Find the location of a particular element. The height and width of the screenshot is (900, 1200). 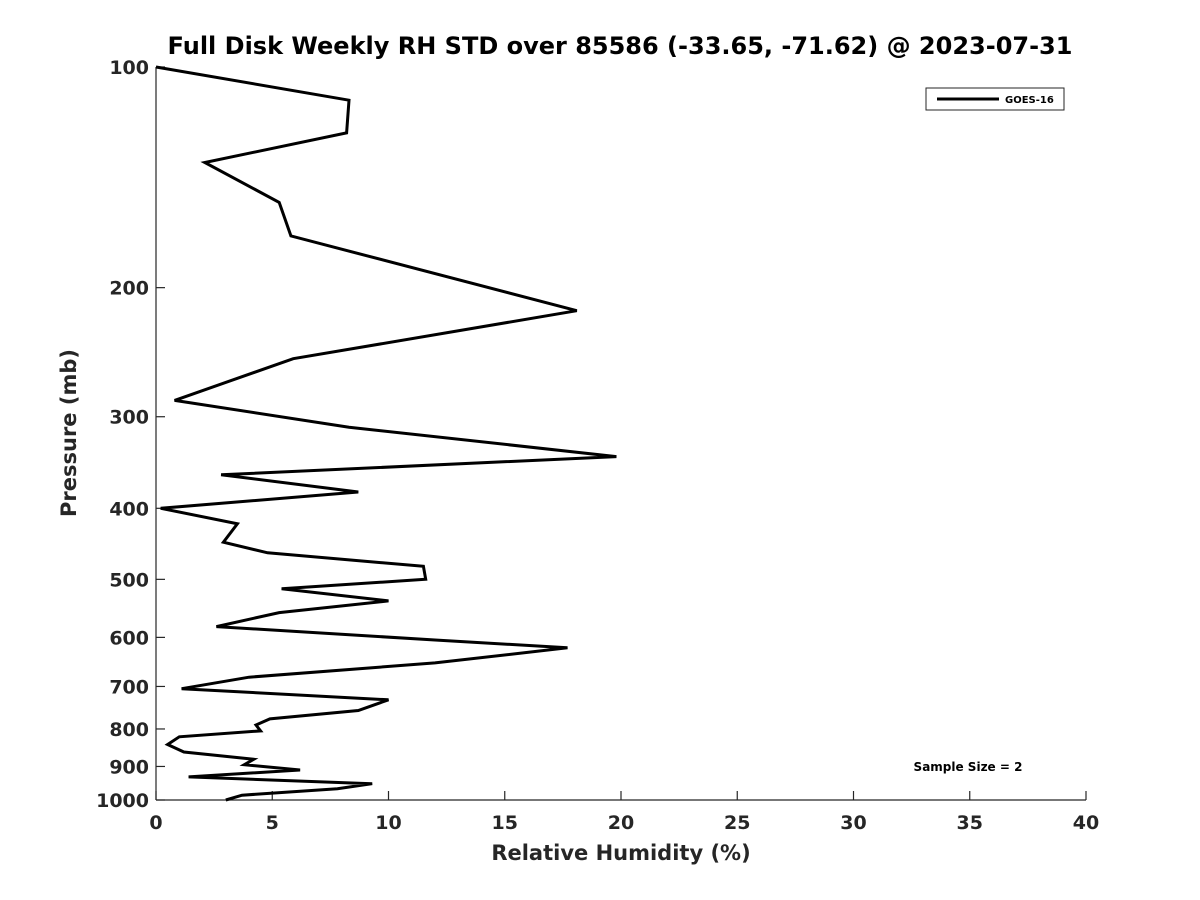

x-tick-label: 25 is located at coordinates (737, 823).